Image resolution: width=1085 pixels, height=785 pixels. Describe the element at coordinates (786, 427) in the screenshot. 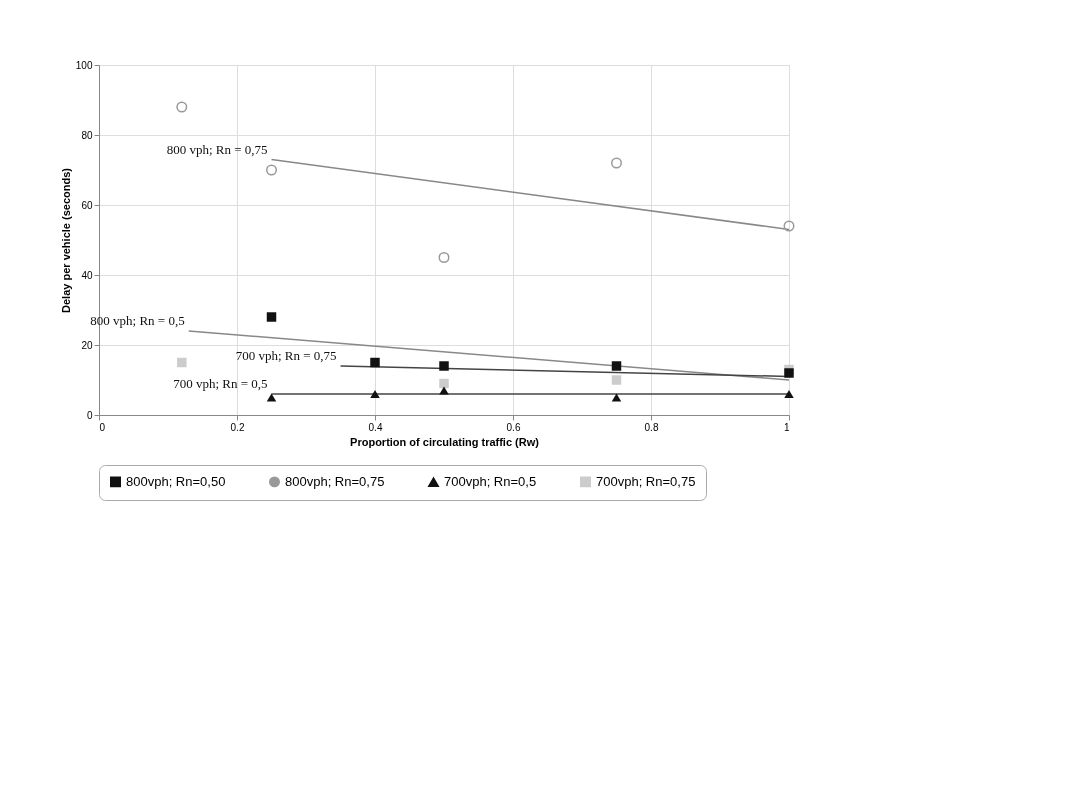

I see `x-tick-label: 1` at that location.